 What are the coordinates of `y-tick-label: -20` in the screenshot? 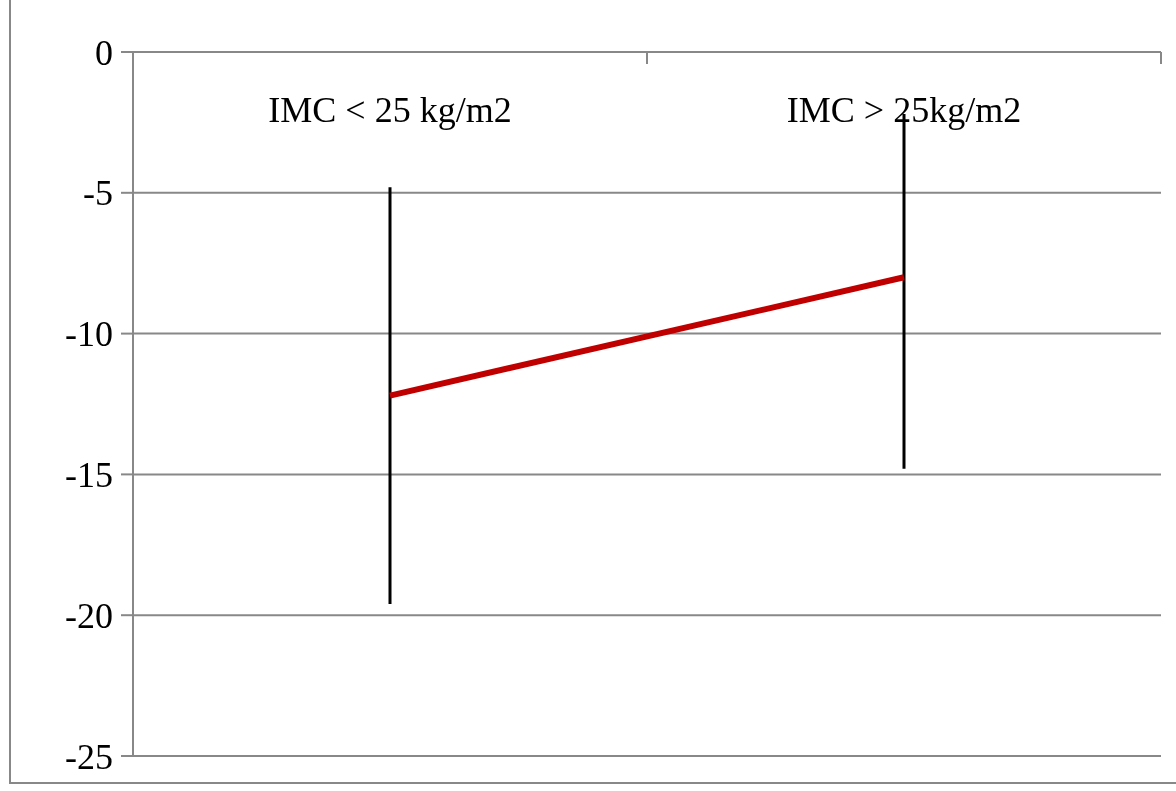 It's located at (89, 615).